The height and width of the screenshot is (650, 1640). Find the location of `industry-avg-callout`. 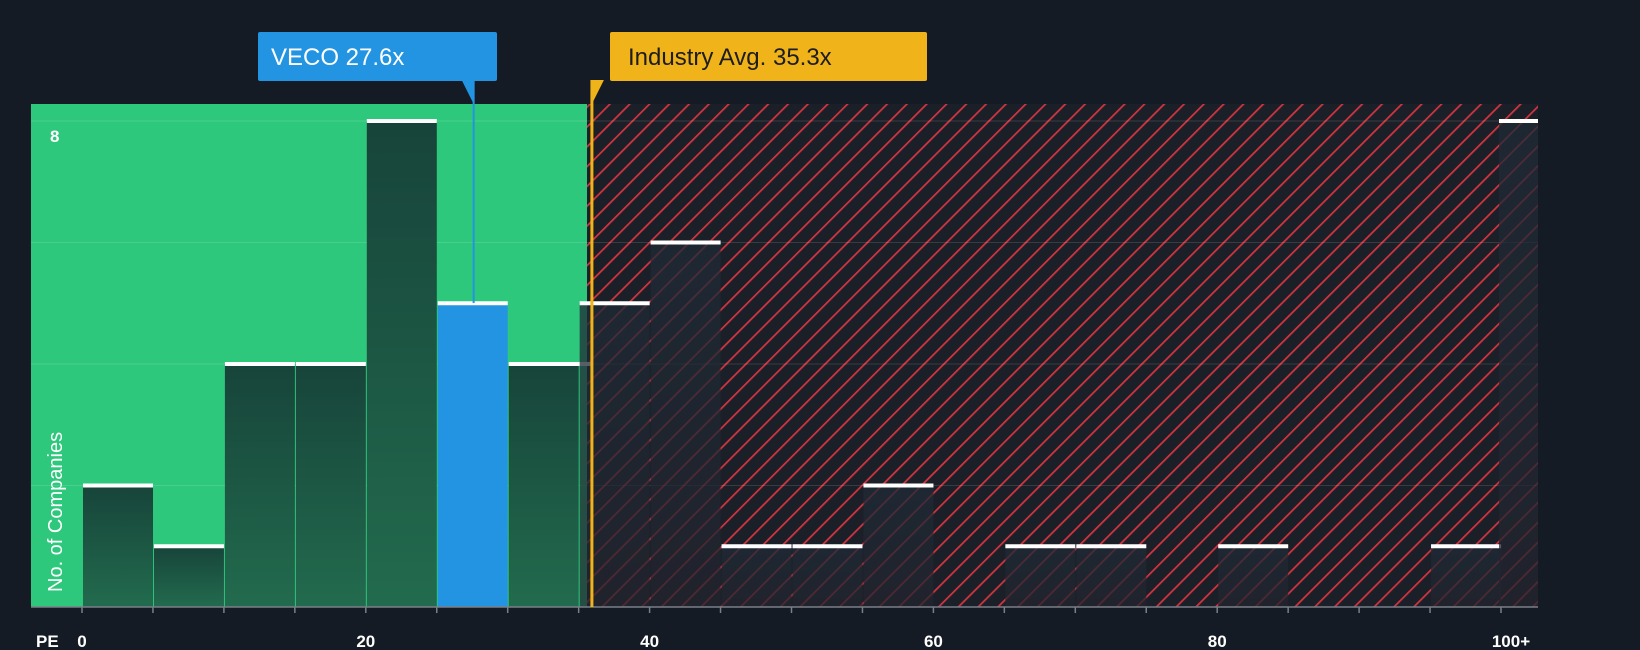

industry-avg-callout is located at coordinates (768, 56).